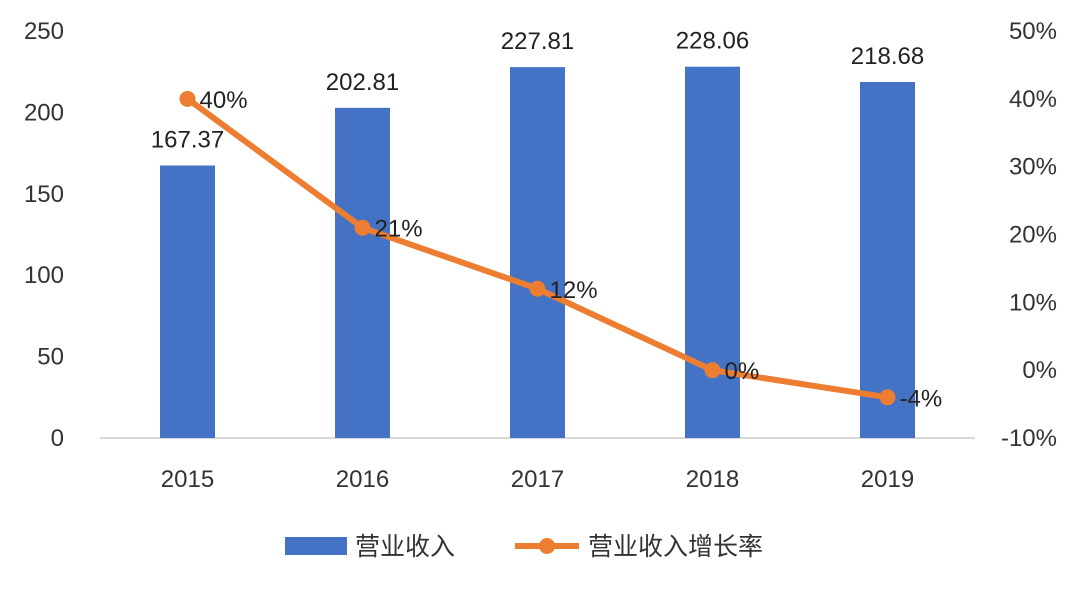  What do you see at coordinates (44, 235) in the screenshot?
I see `left-axis-ticks: 0 50 100 150 200 250` at bounding box center [44, 235].